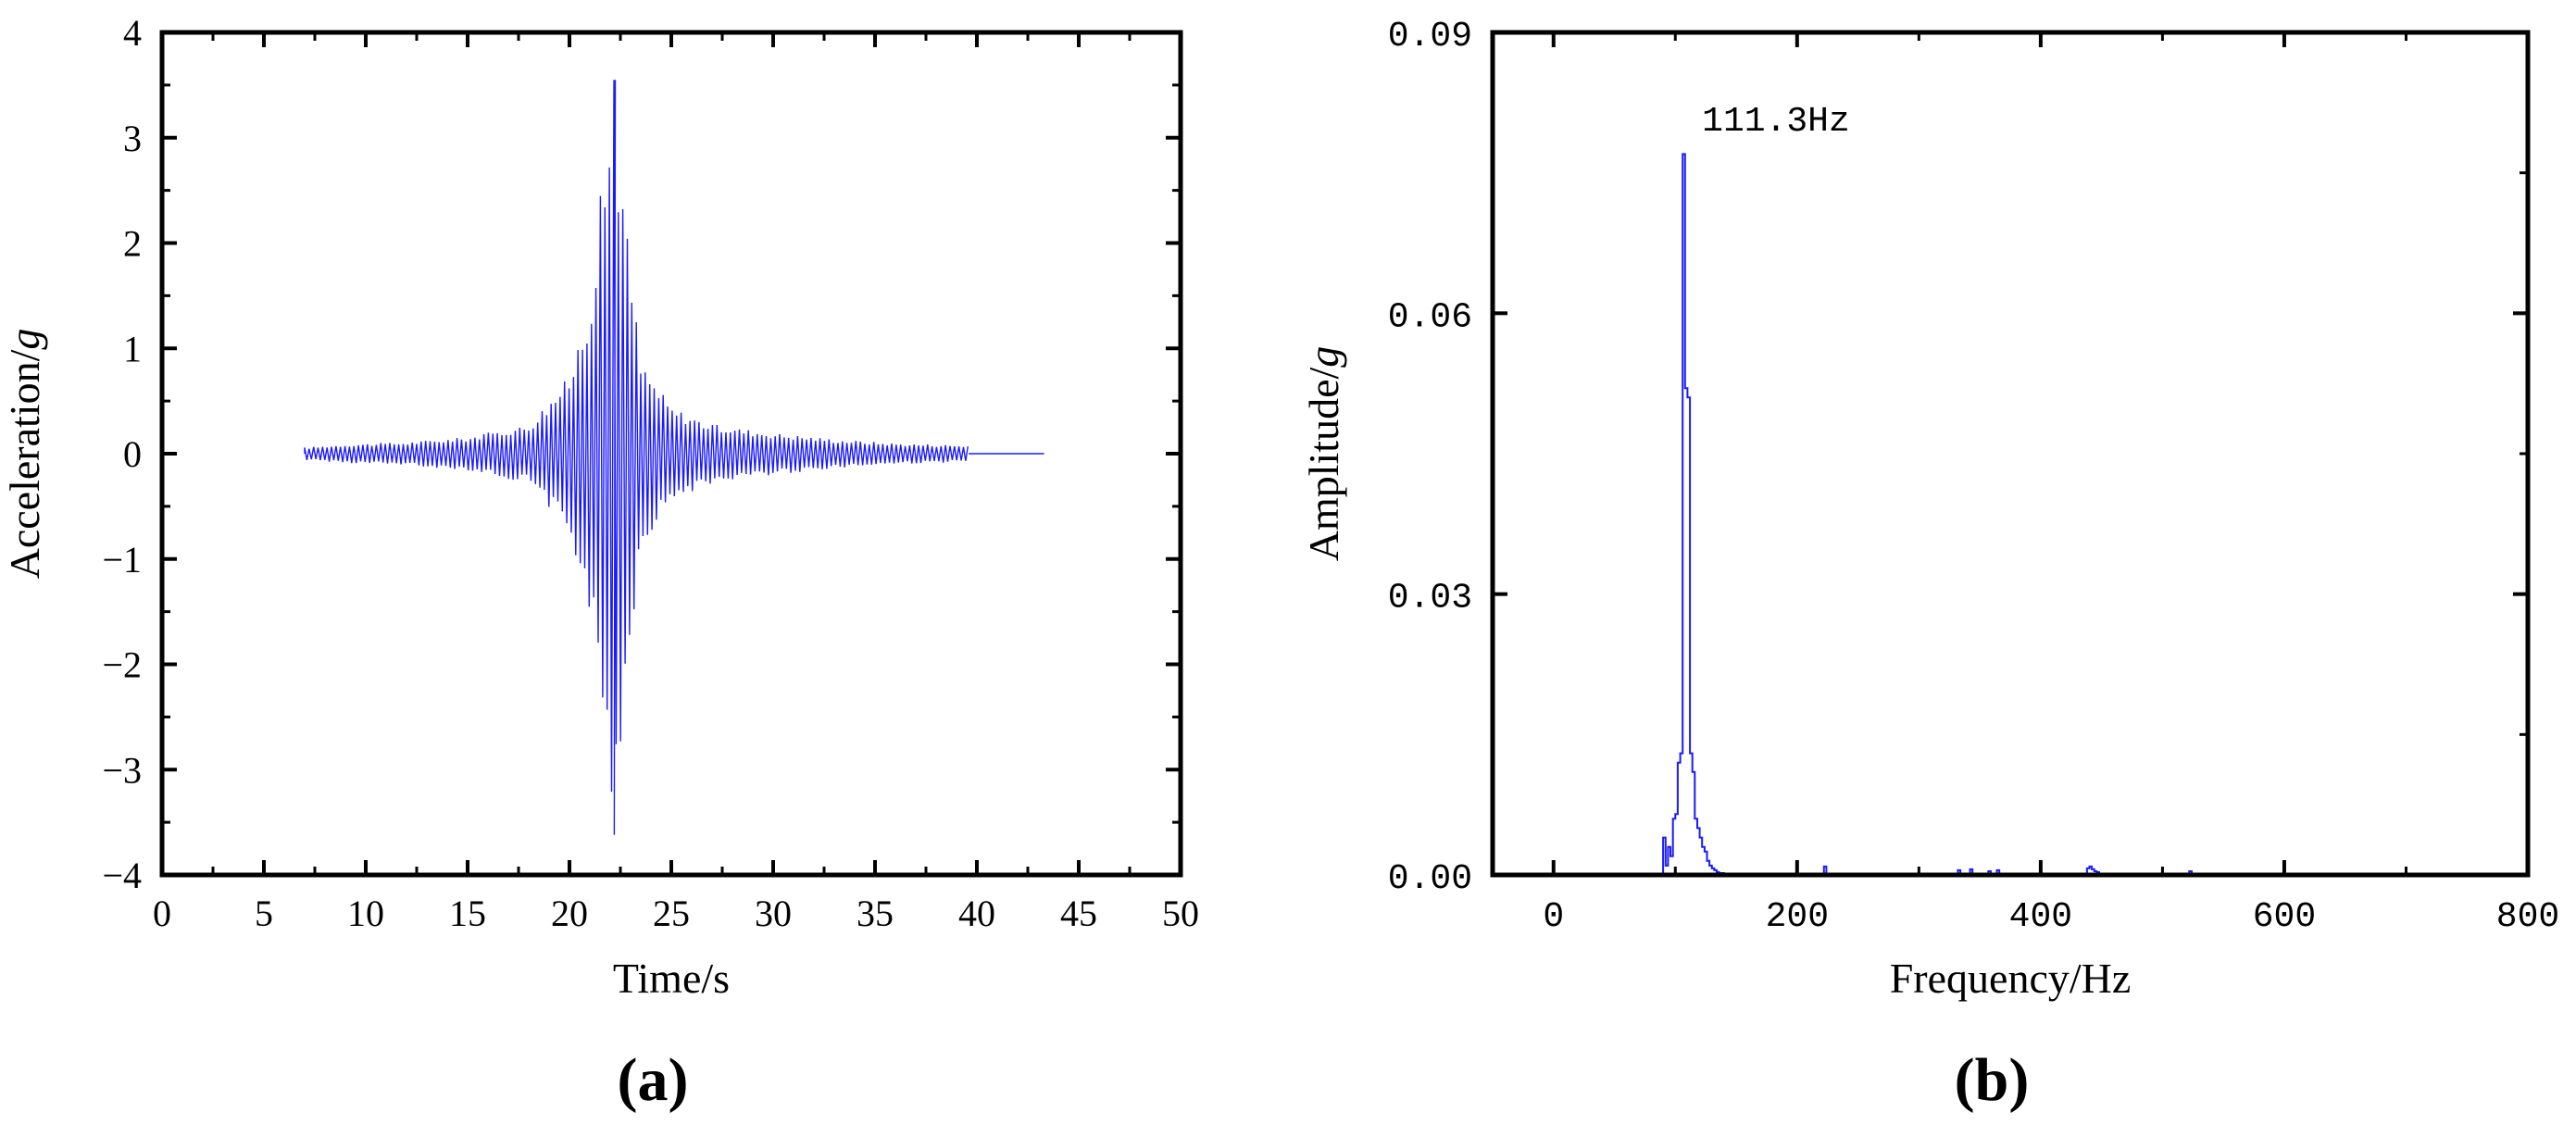 The width and height of the screenshot is (2576, 1124). I want to click on peak-annotation: 111.3Hz, so click(1776, 122).